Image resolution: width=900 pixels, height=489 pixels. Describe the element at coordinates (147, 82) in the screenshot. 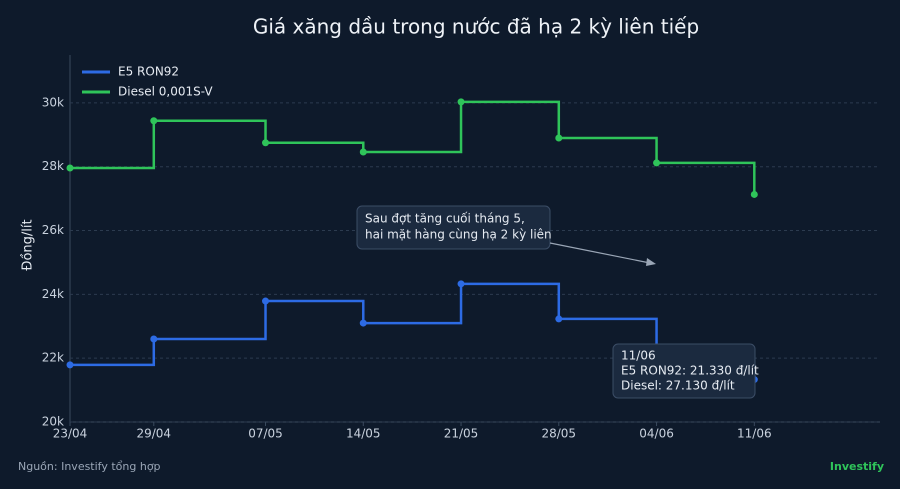

I see `legend: E5 RON92 Diesel 0,001S-V` at that location.